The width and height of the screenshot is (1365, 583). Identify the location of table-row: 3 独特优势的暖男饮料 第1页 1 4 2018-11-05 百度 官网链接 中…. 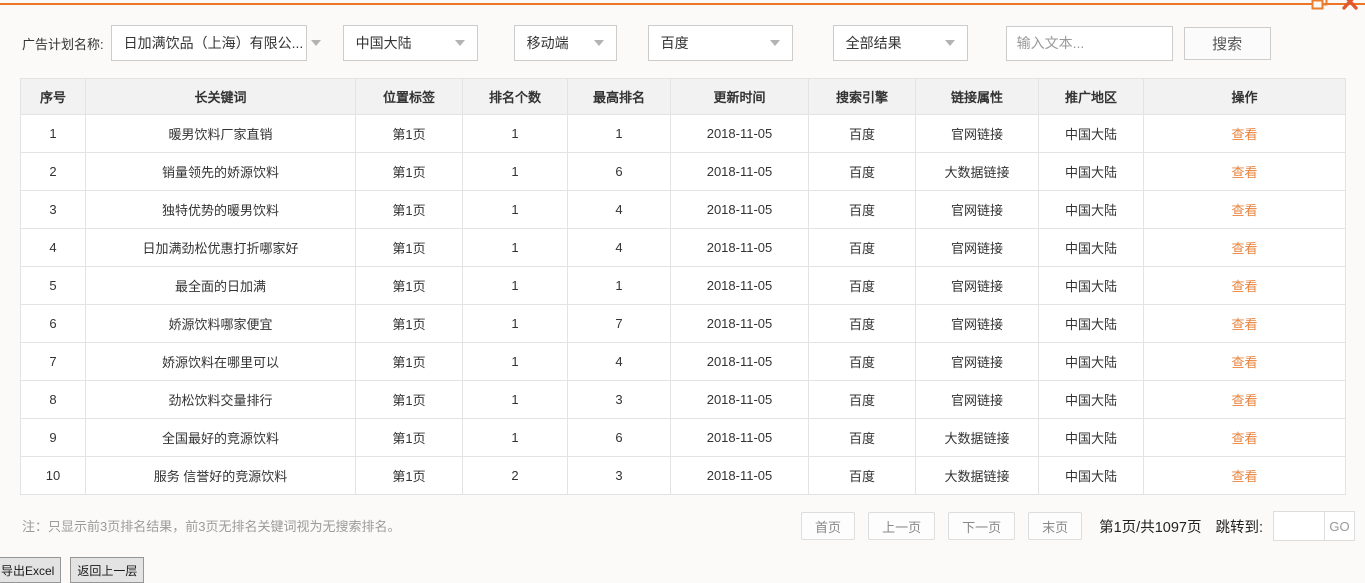
(683, 209).